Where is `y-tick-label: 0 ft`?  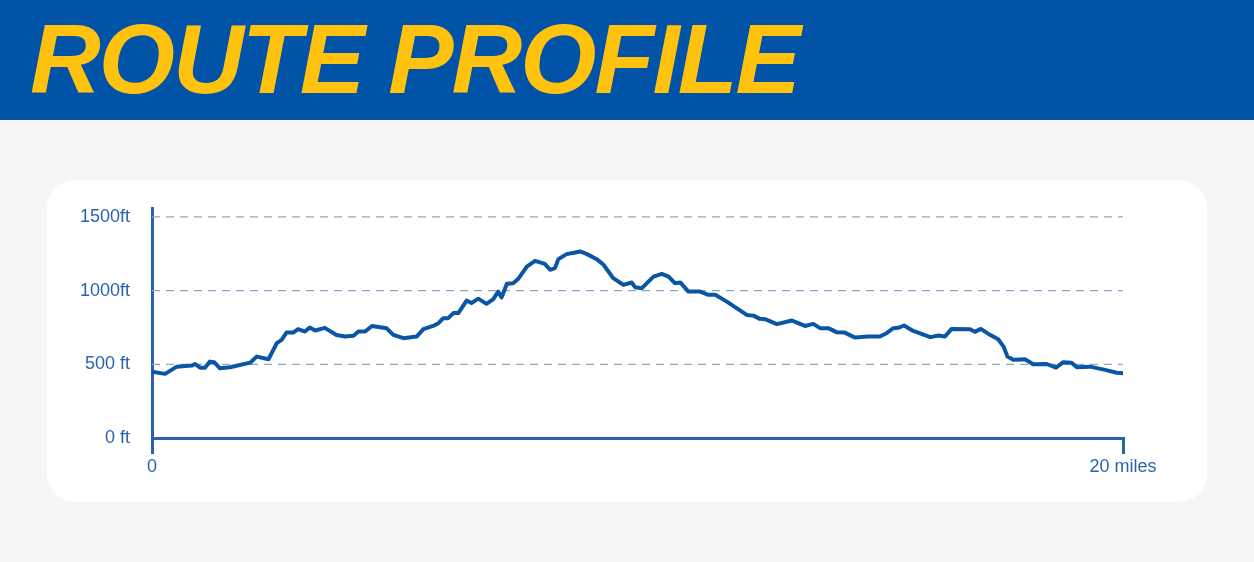 y-tick-label: 0 ft is located at coordinates (117, 436).